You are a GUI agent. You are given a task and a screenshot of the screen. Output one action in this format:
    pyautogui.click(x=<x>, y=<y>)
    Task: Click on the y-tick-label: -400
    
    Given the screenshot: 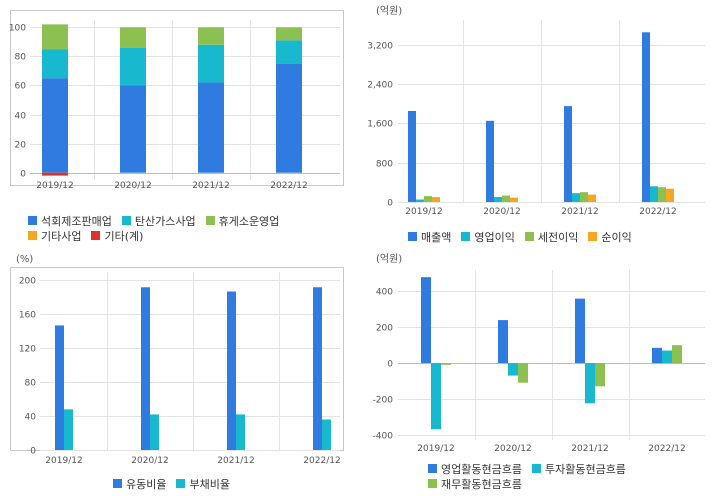 What is the action you would take?
    pyautogui.click(x=383, y=437)
    